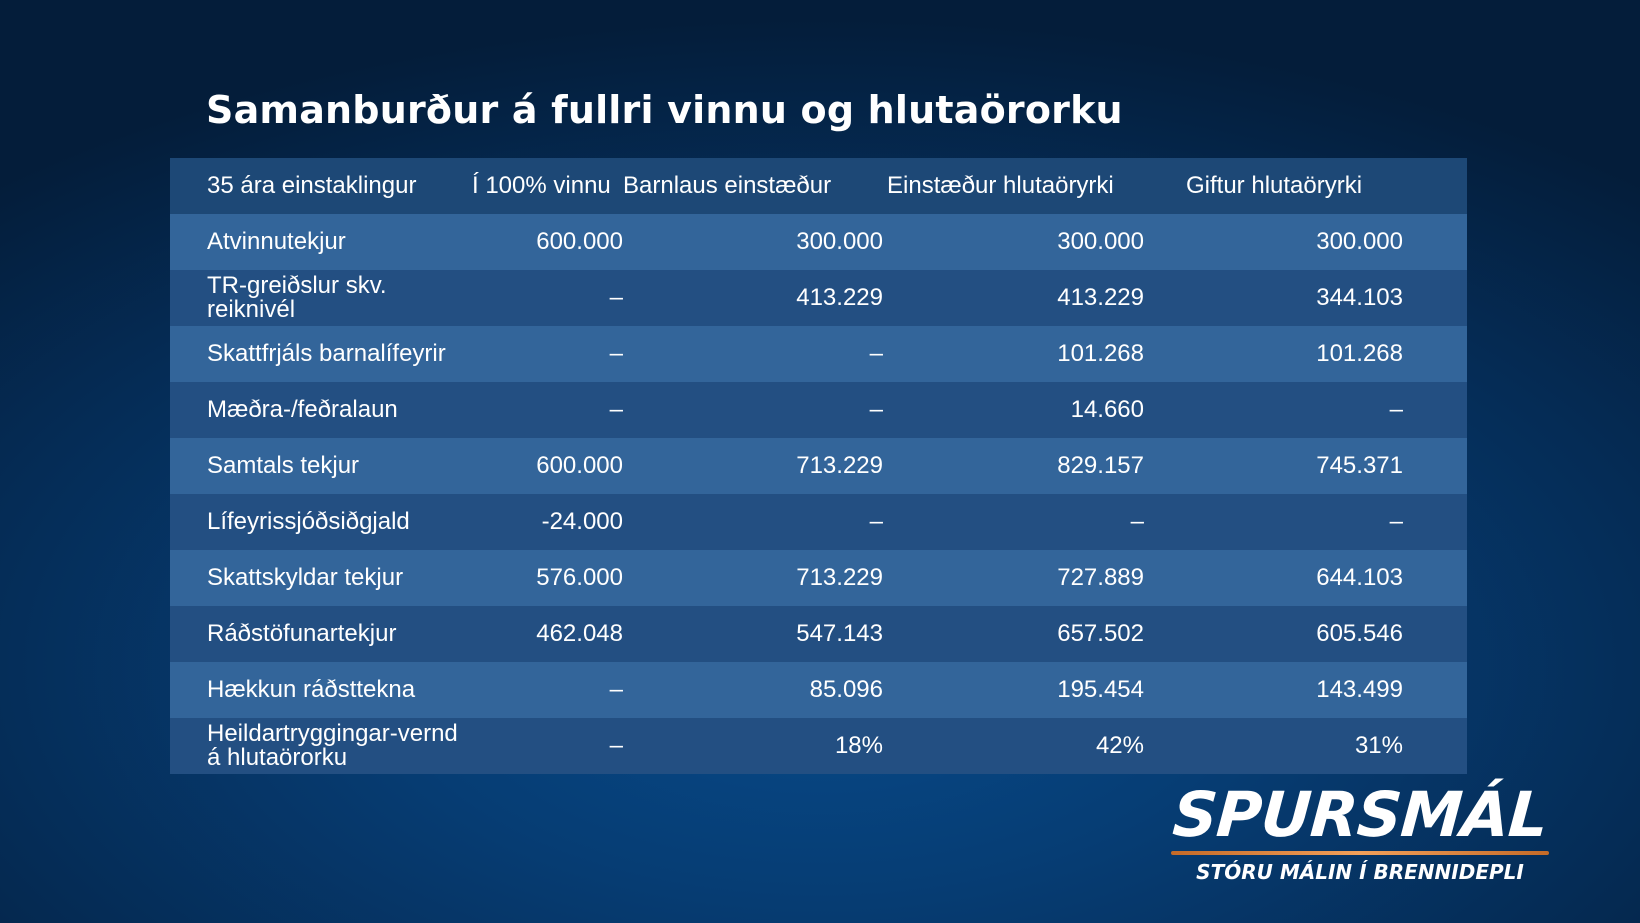  I want to click on table-cell: -24.000, so click(582, 521).